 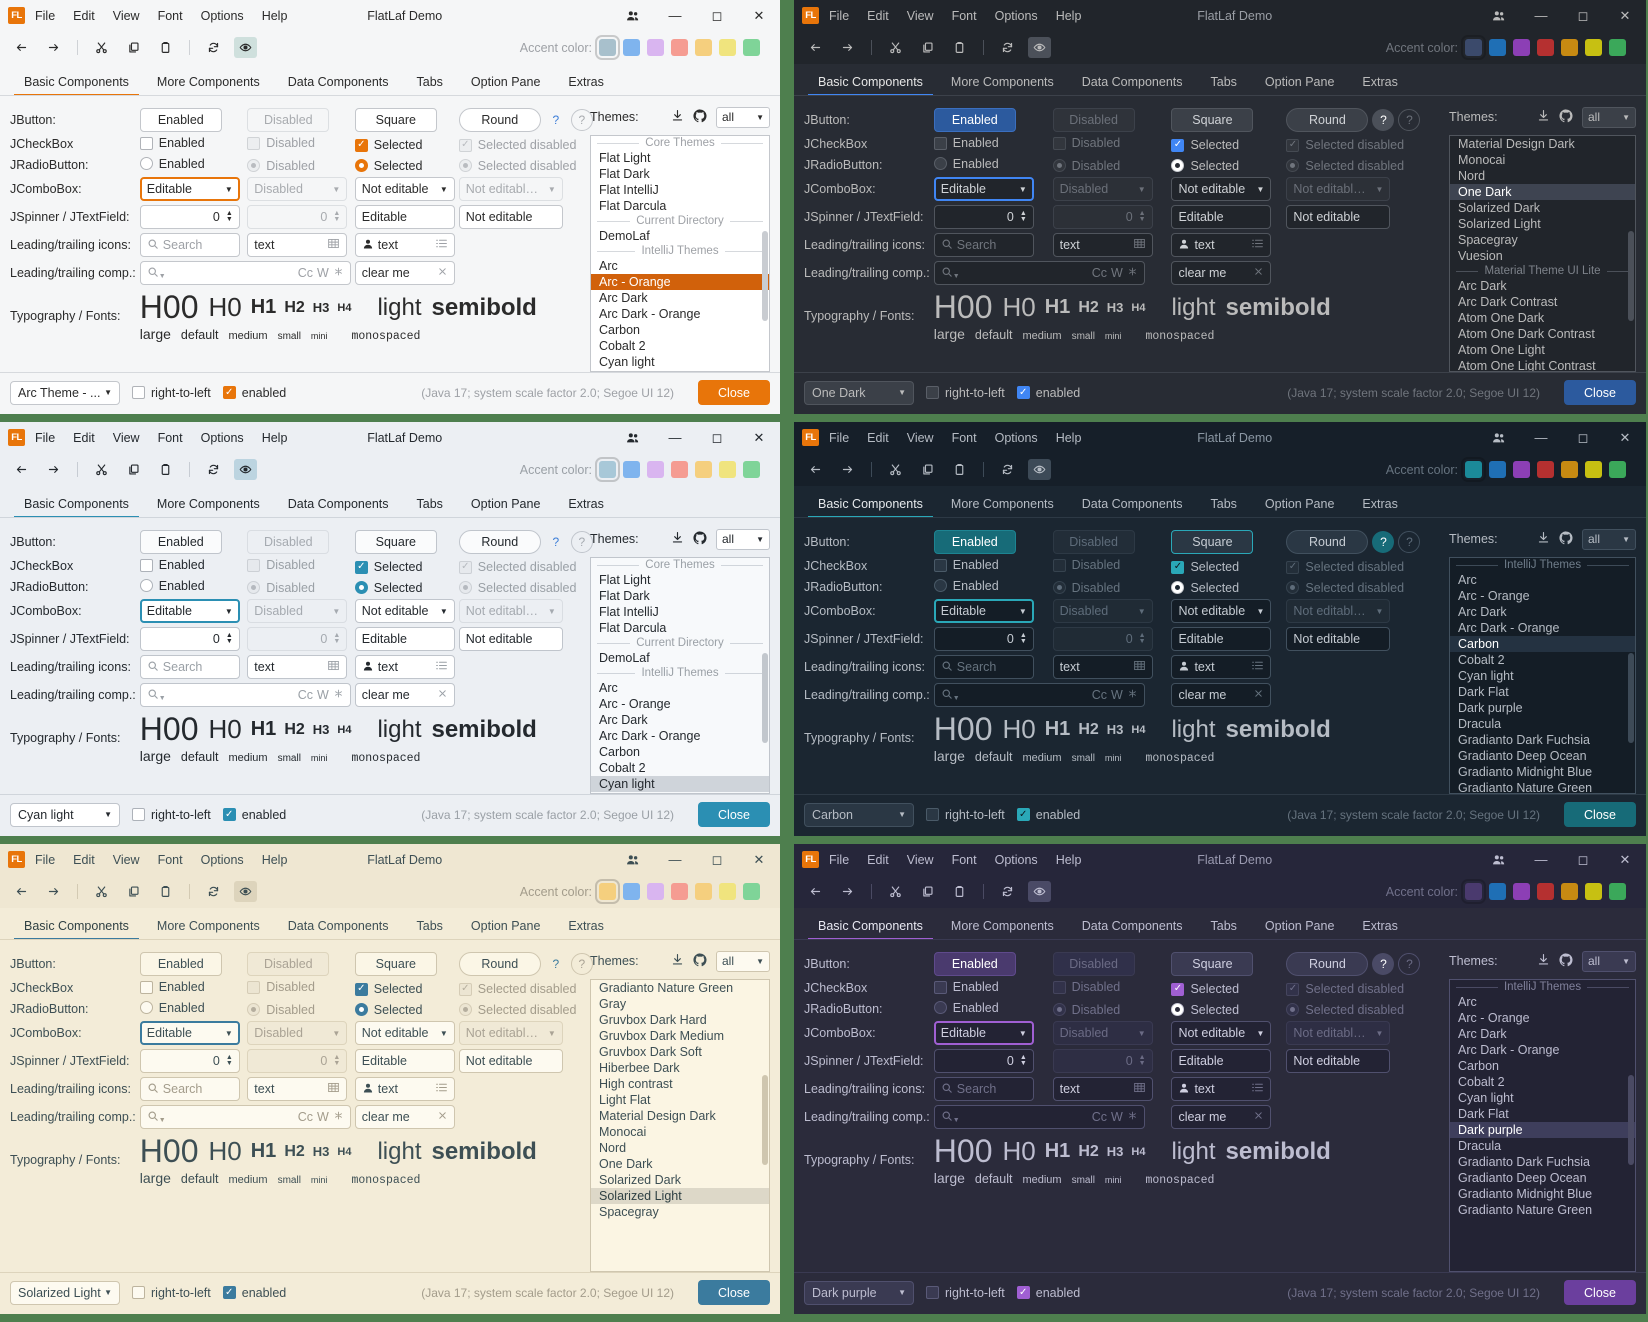 I want to click on grid-icon, so click(x=333, y=1089).